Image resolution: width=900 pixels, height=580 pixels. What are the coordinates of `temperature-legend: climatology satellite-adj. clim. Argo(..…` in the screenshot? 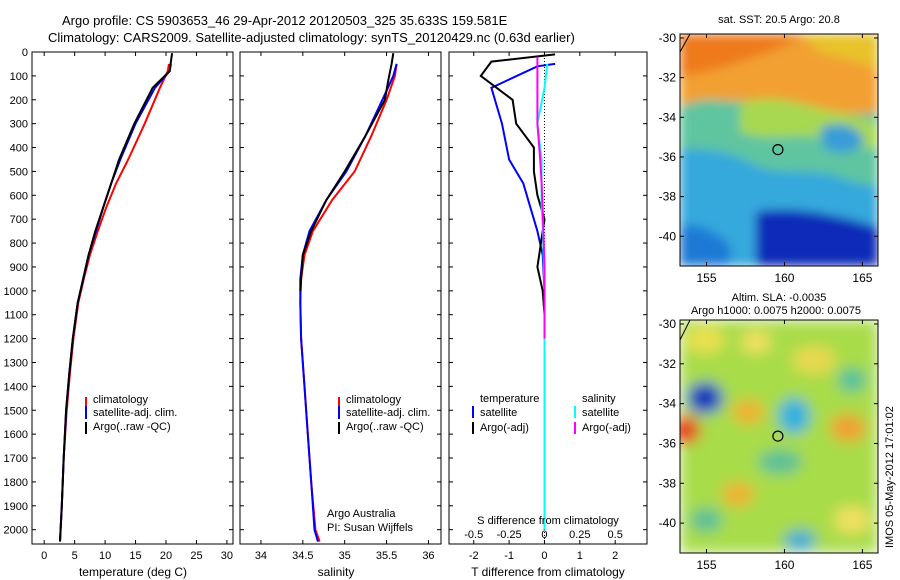 It's located at (131, 414).